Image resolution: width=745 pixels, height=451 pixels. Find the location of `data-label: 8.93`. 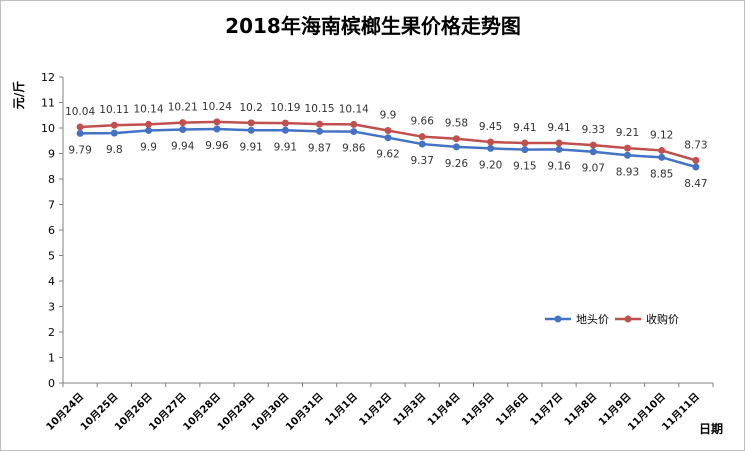

data-label: 8.93 is located at coordinates (627, 172).